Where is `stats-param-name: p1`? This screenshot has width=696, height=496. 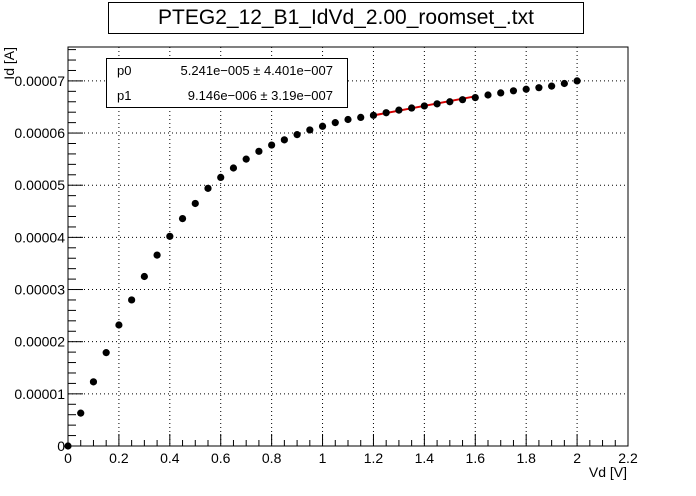 stats-param-name: p1 is located at coordinates (124, 95).